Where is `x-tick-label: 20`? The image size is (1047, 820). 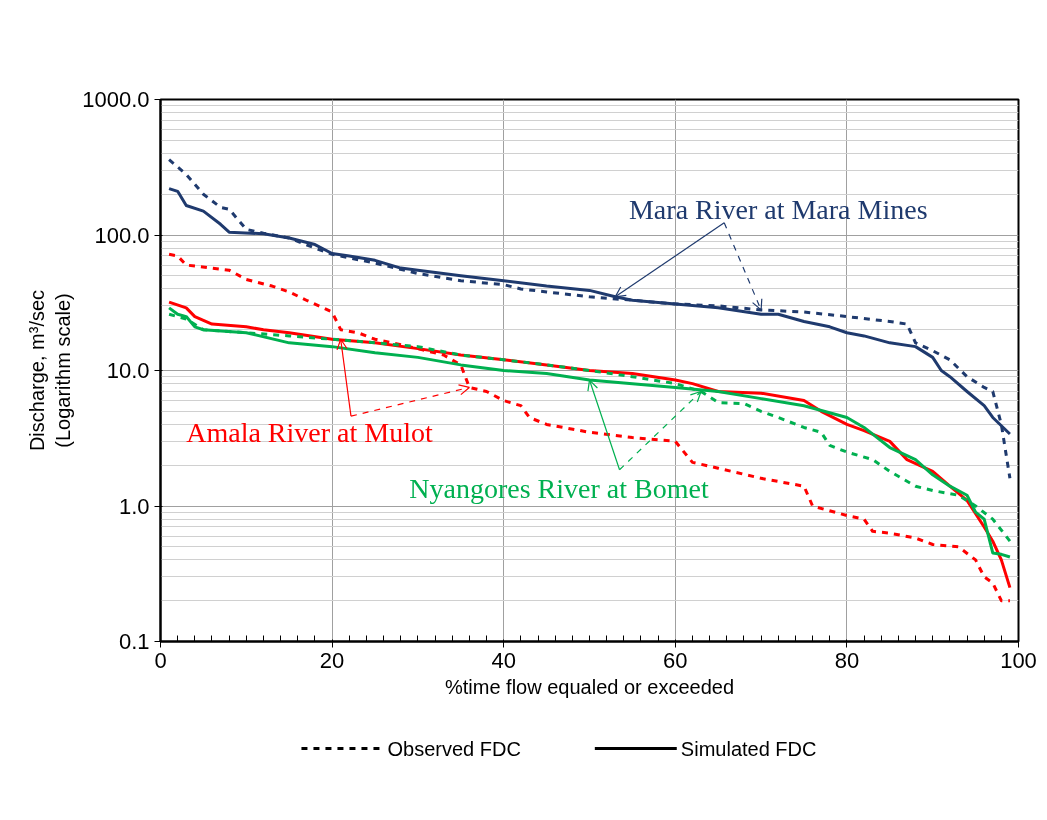
x-tick-label: 20 is located at coordinates (332, 660).